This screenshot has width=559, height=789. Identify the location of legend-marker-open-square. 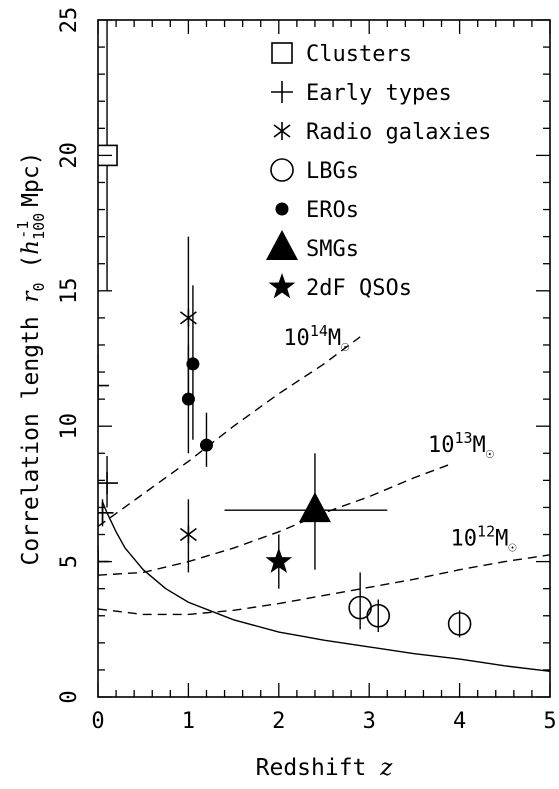
(282, 53).